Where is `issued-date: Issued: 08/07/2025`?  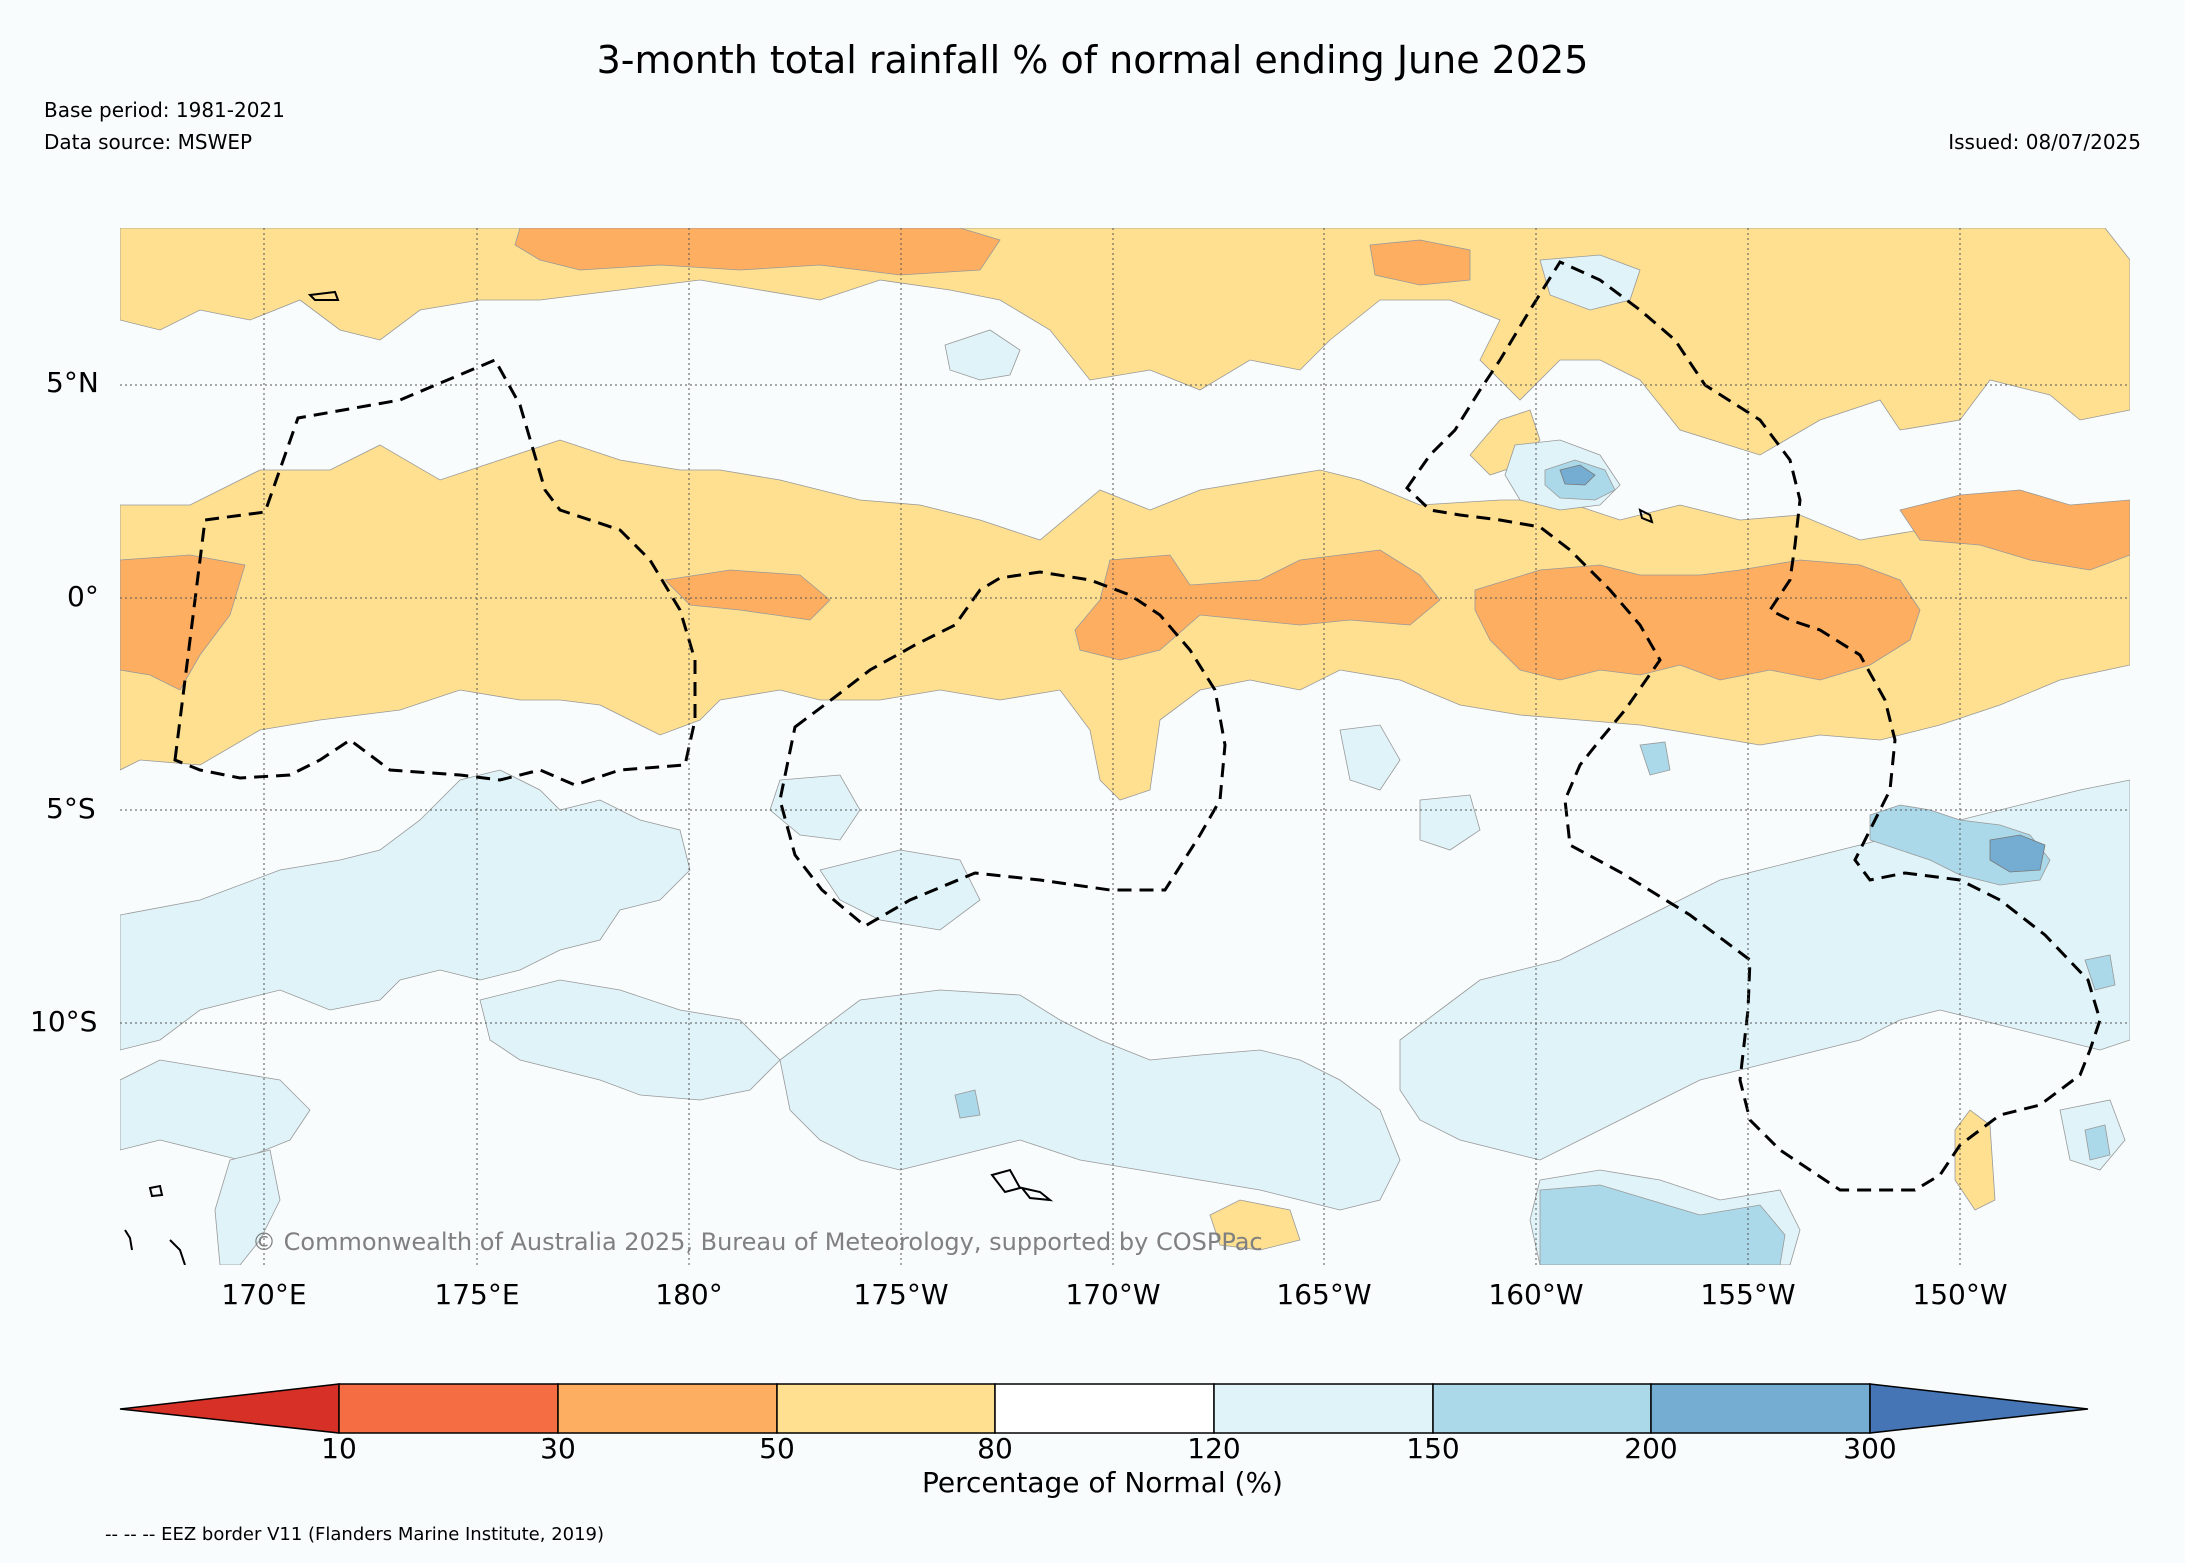
issued-date: Issued: 08/07/2025 is located at coordinates (2044, 142).